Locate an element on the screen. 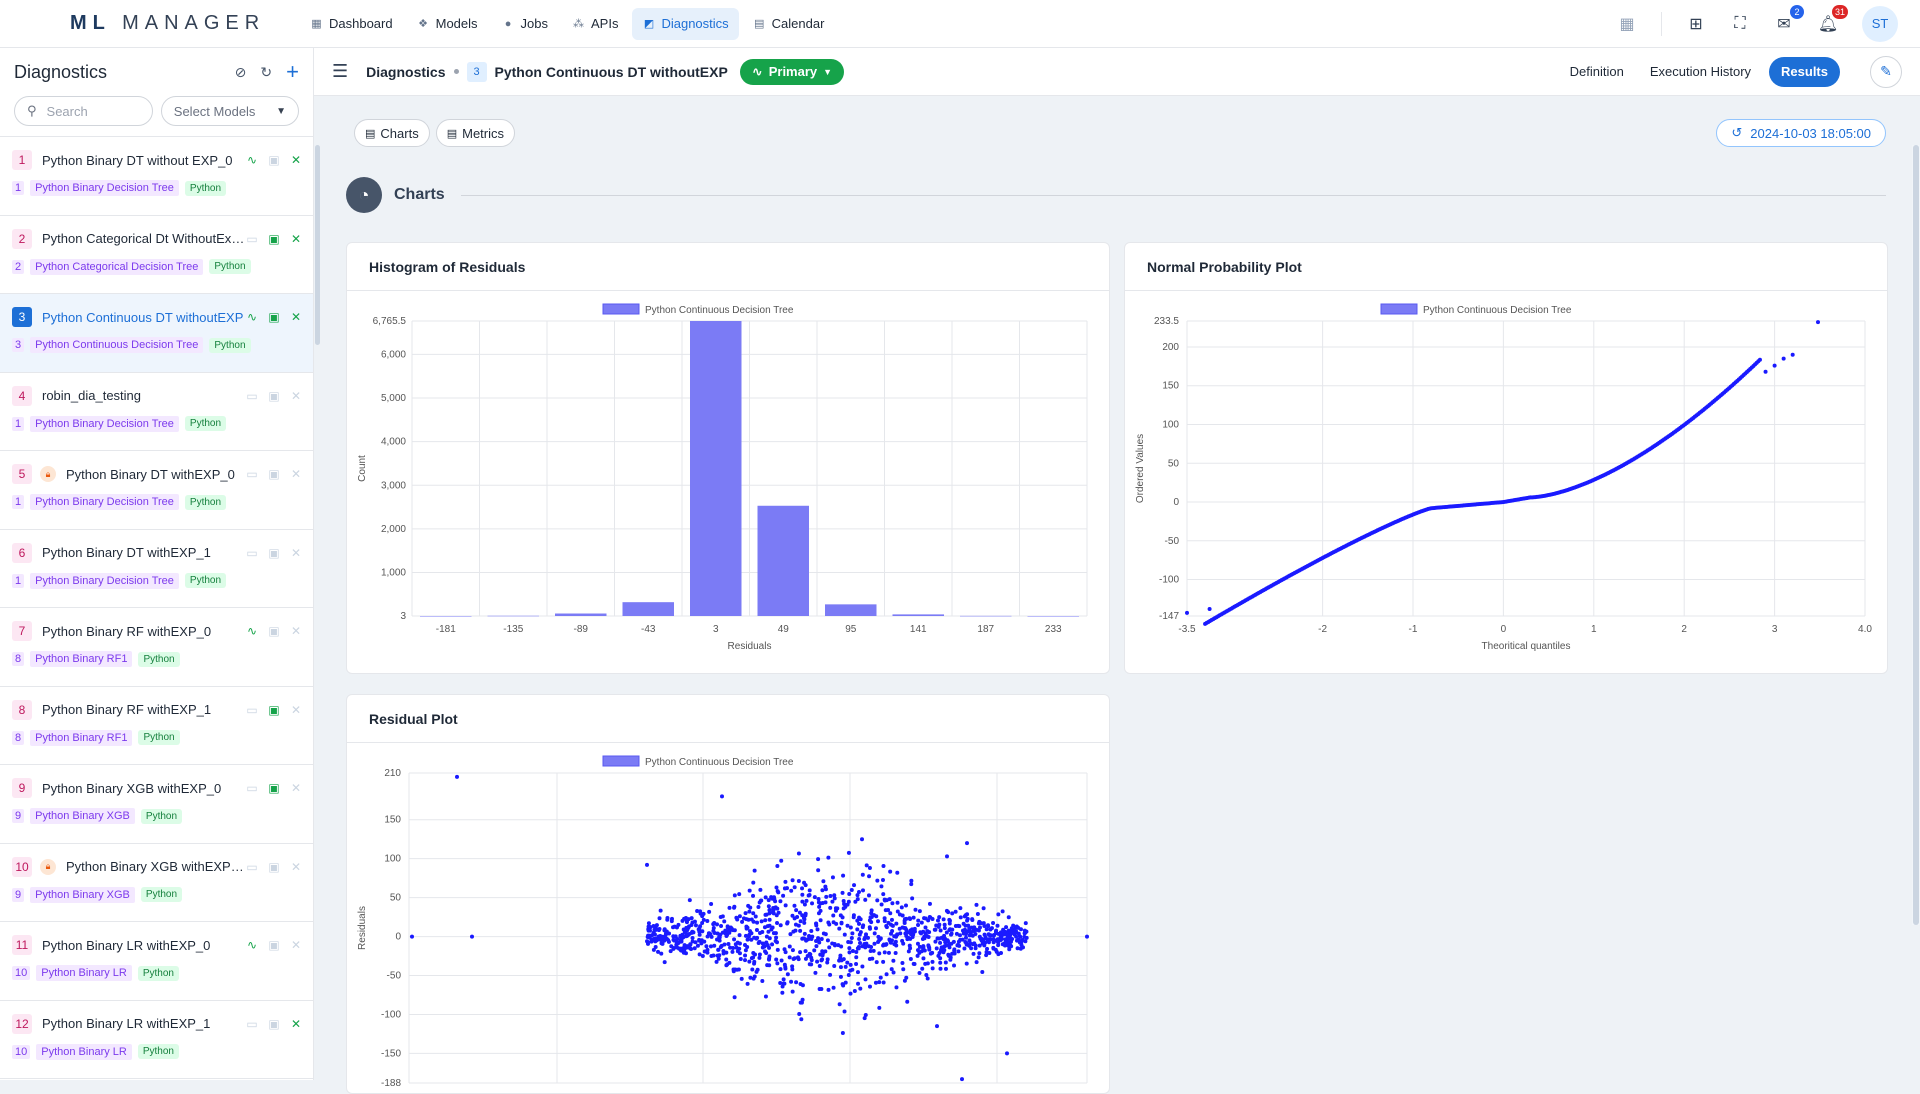 The image size is (1920, 1094). app-logo: ML MANAGER is located at coordinates (168, 23).